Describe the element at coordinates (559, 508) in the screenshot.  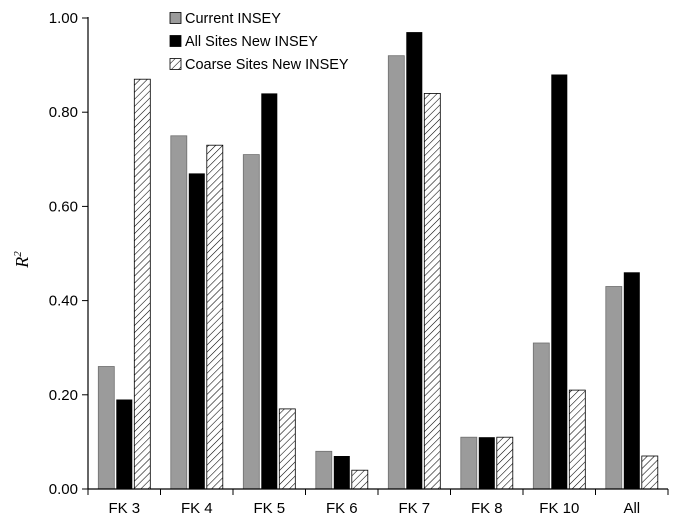
I see `x-tick-label: FK 10` at that location.